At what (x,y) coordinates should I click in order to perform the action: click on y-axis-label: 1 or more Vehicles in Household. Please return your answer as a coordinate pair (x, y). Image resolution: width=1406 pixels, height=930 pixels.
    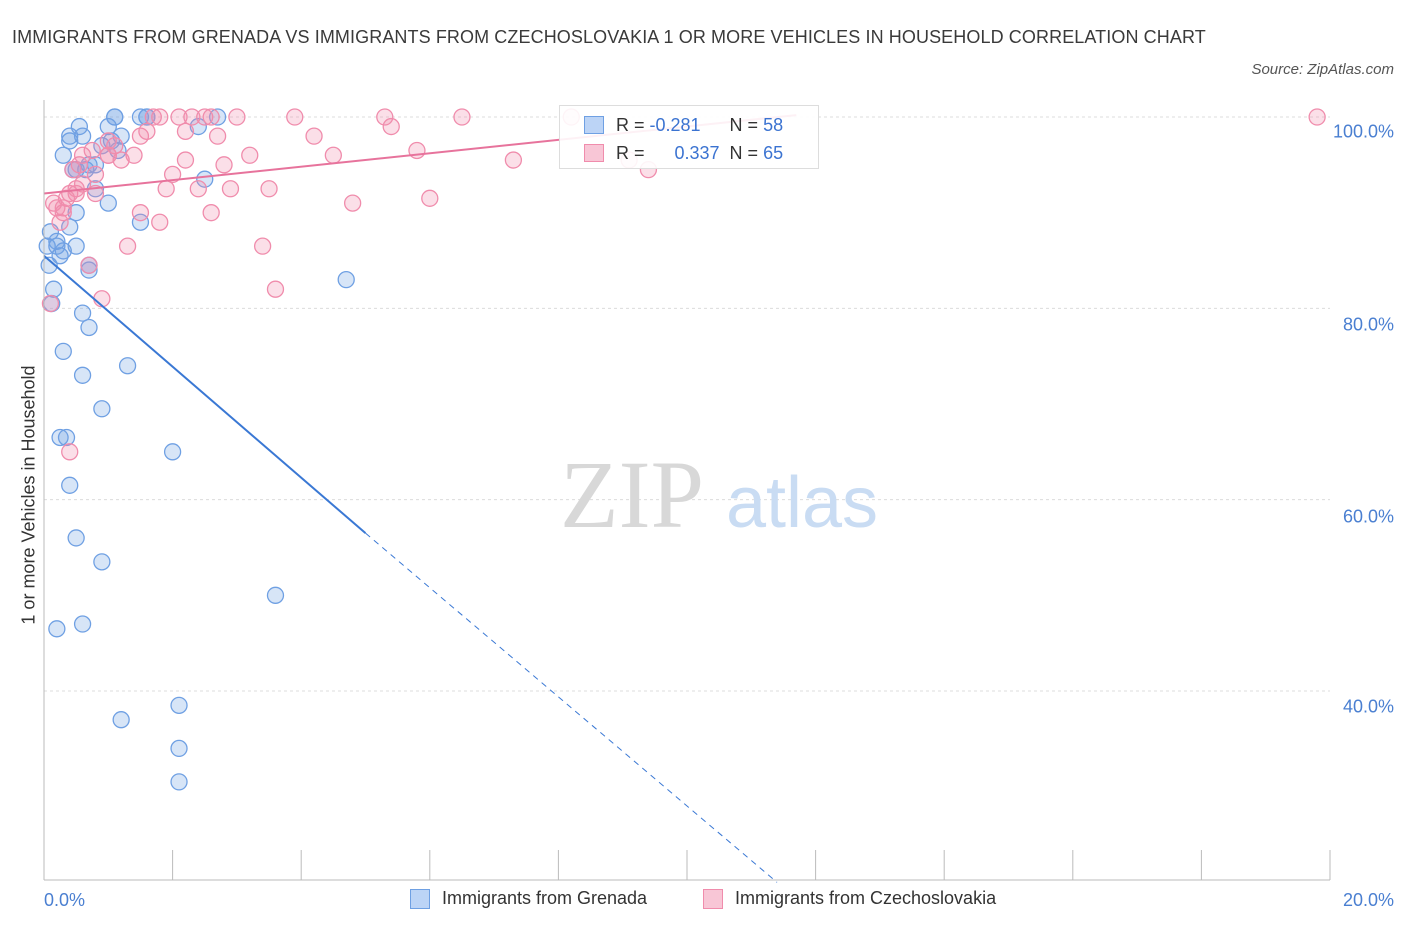
    Looking at the image, I should click on (28, 495).